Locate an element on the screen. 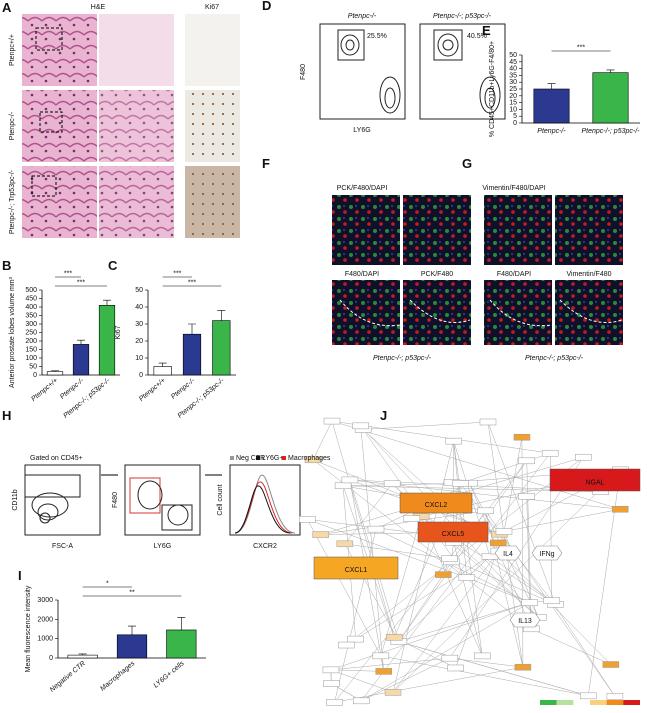 The height and width of the screenshot is (713, 650). caption: Vimentin/F480/DAPI is located at coordinates (513, 188).